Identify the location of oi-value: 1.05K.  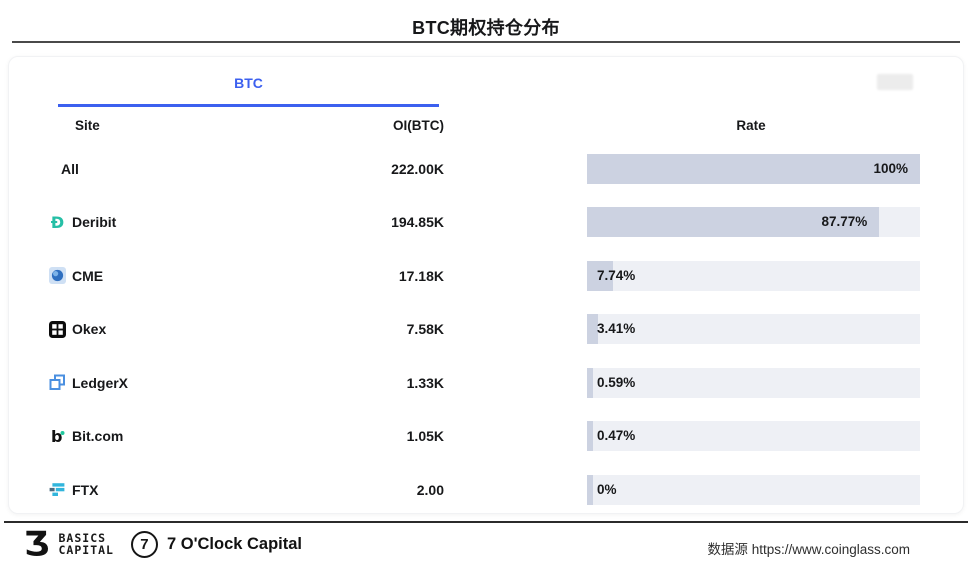
(425, 436).